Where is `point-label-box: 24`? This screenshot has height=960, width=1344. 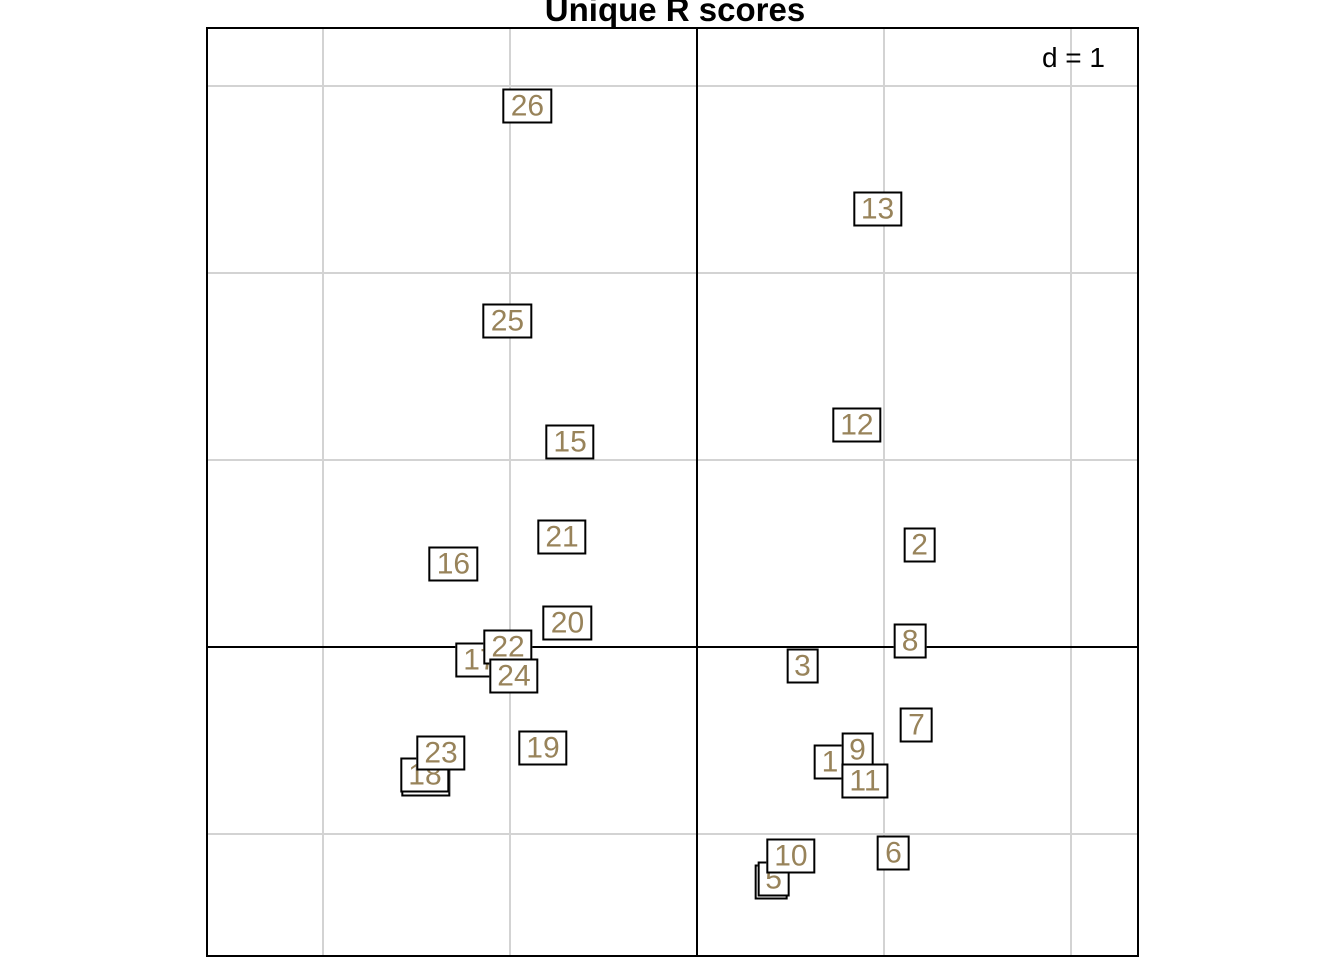 point-label-box: 24 is located at coordinates (514, 676).